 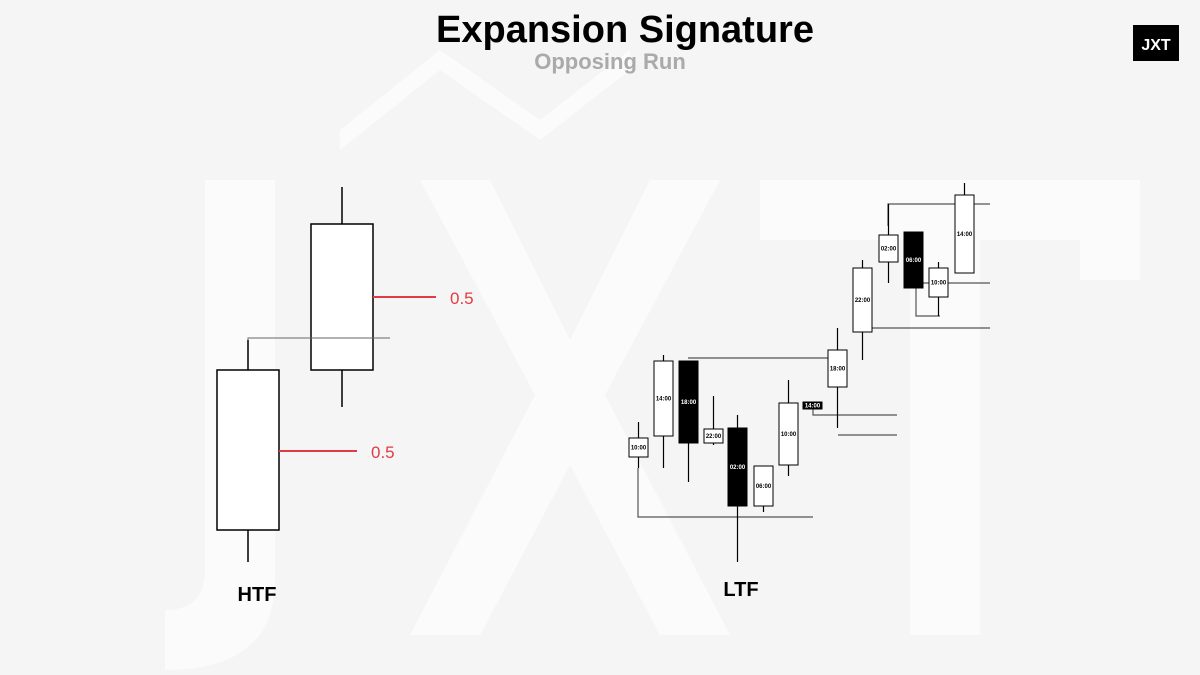 I want to click on htf-label: HTF, so click(x=257, y=595).